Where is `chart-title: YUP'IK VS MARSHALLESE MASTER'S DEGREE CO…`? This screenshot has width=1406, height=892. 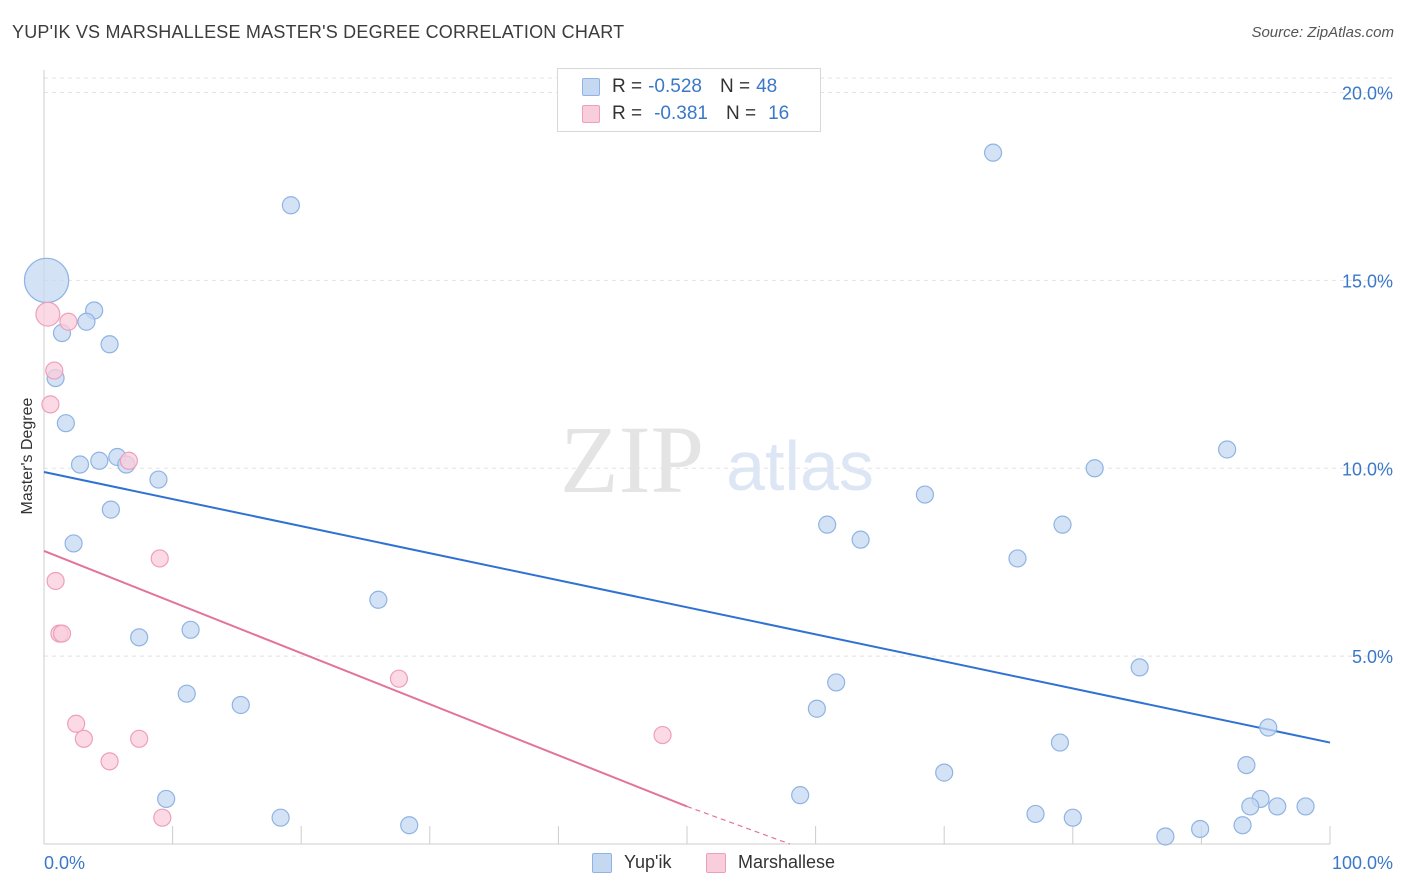 chart-title: YUP'IK VS MARSHALLESE MASTER'S DEGREE CO… is located at coordinates (318, 32).